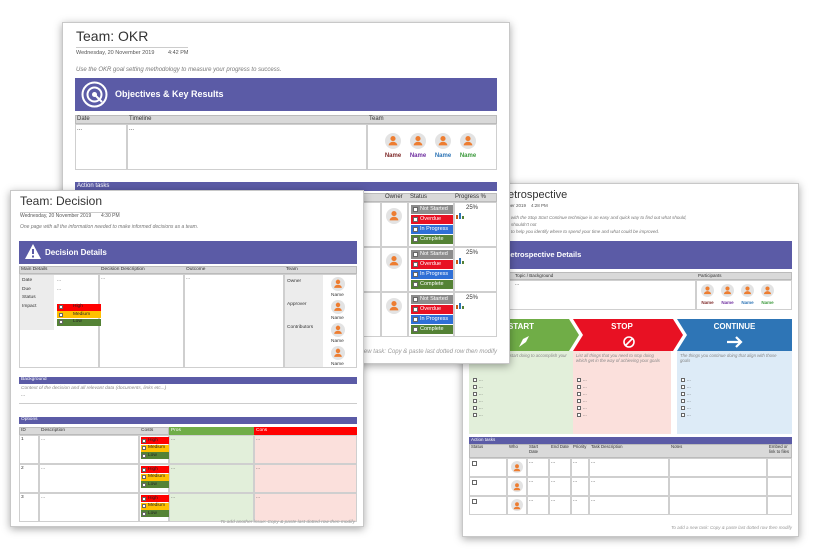 This screenshot has width=820, height=560. What do you see at coordinates (734, 392) in the screenshot?
I see `column-area` at bounding box center [734, 392].